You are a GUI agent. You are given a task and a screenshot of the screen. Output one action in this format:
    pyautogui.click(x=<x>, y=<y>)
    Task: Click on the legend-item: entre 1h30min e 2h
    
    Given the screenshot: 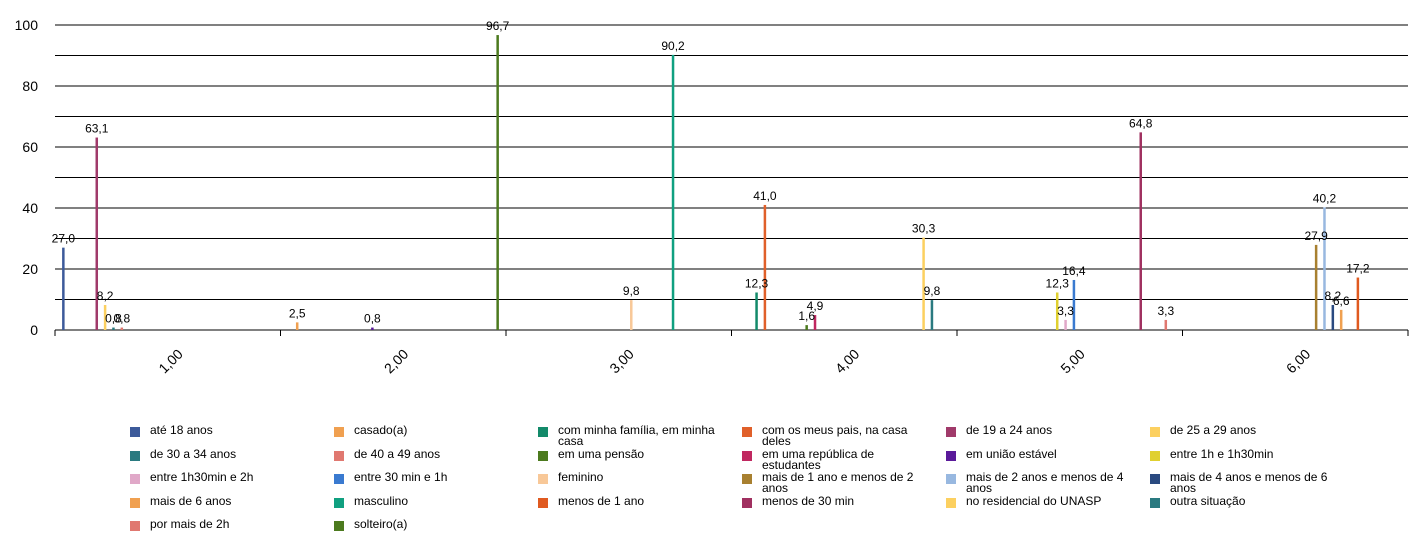 What is the action you would take?
    pyautogui.click(x=222, y=477)
    